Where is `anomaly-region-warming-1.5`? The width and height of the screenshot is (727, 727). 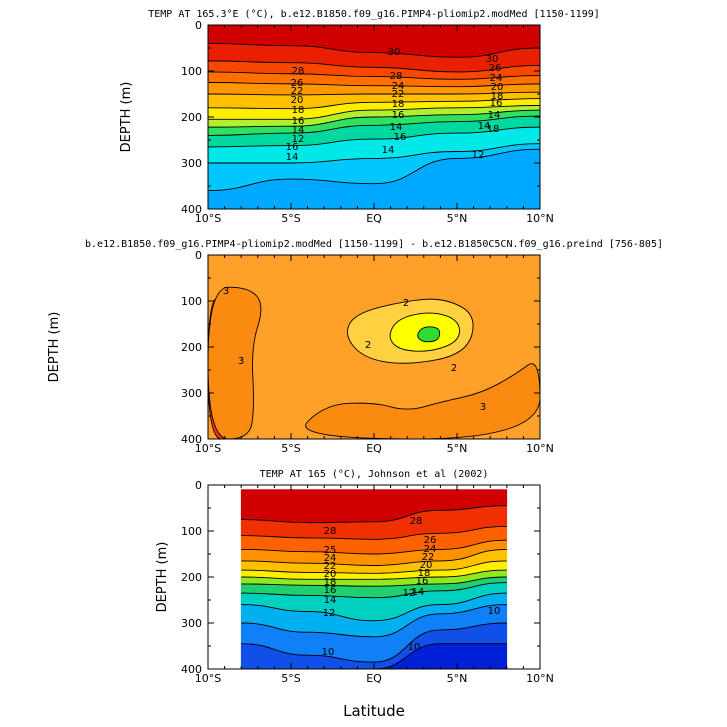
anomaly-region-warming-1.5 is located at coordinates (429, 334).